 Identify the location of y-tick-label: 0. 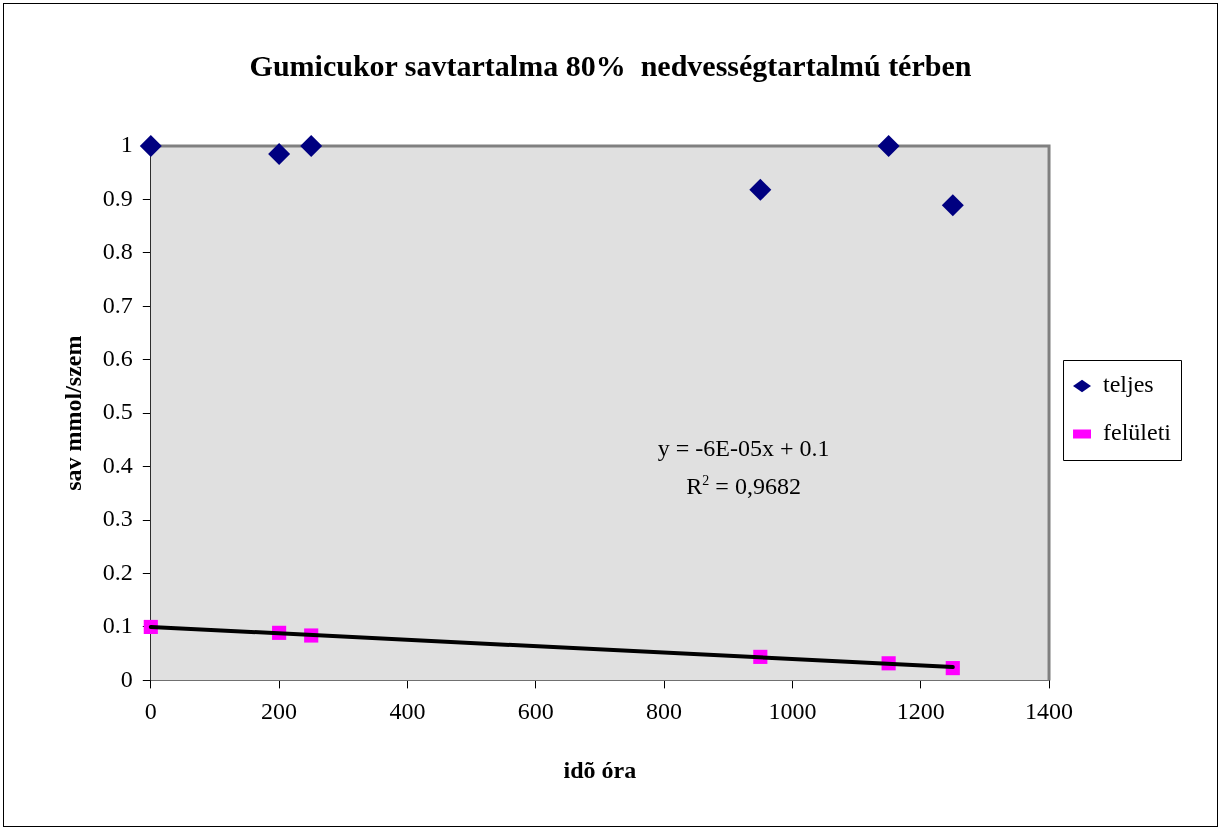
(126, 678).